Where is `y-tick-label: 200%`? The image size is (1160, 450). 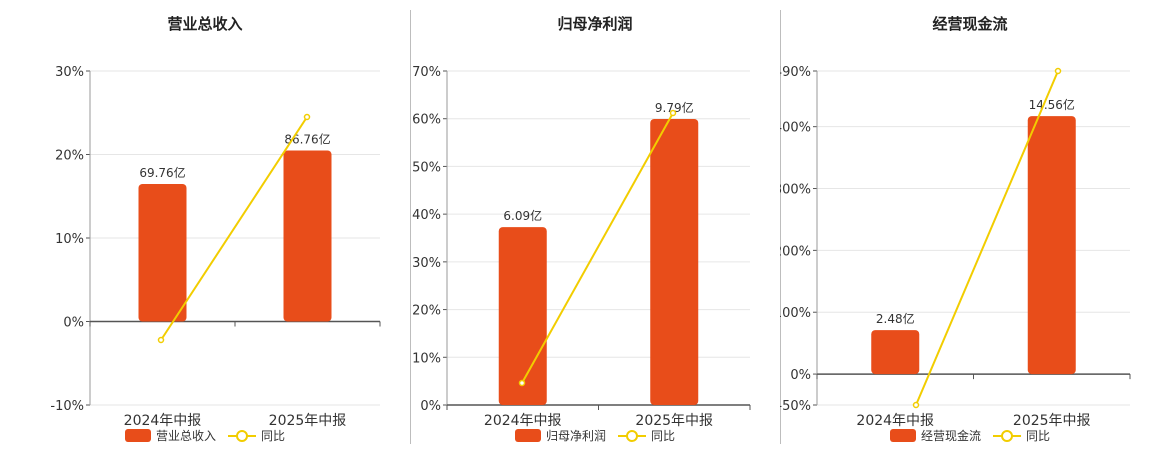
y-tick-label: 200% is located at coordinates (795, 251).